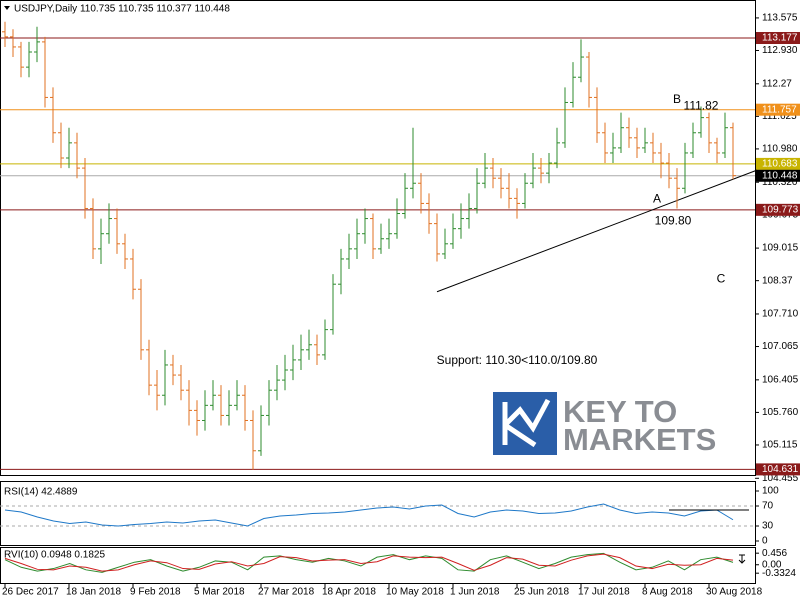 This screenshot has width=800, height=600. I want to click on y-tick-label: 112.930, so click(780, 50).